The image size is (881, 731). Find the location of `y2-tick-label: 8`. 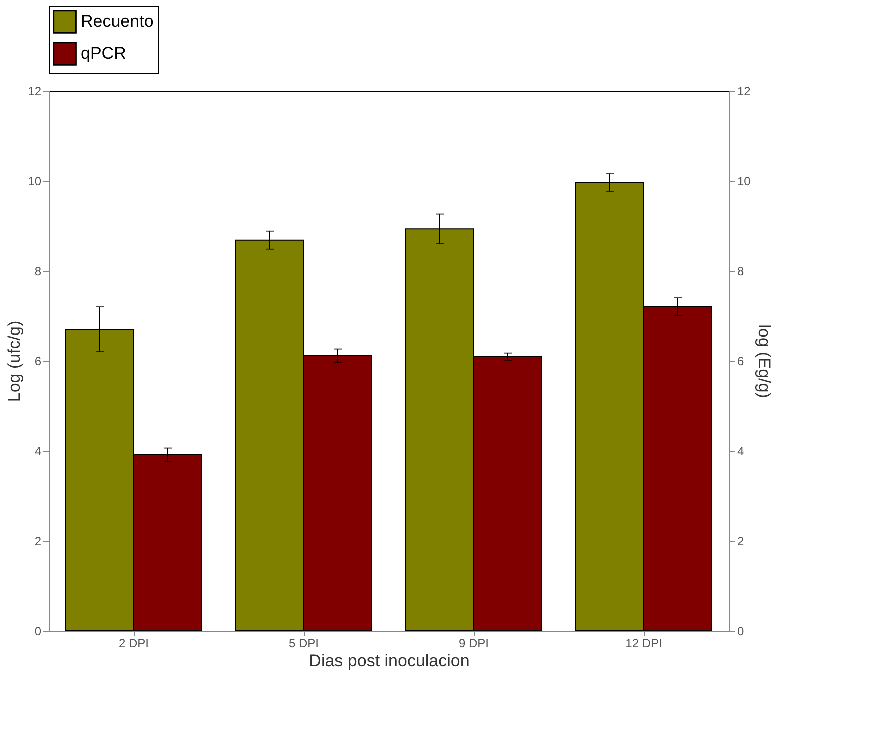

y2-tick-label: 8 is located at coordinates (741, 271).